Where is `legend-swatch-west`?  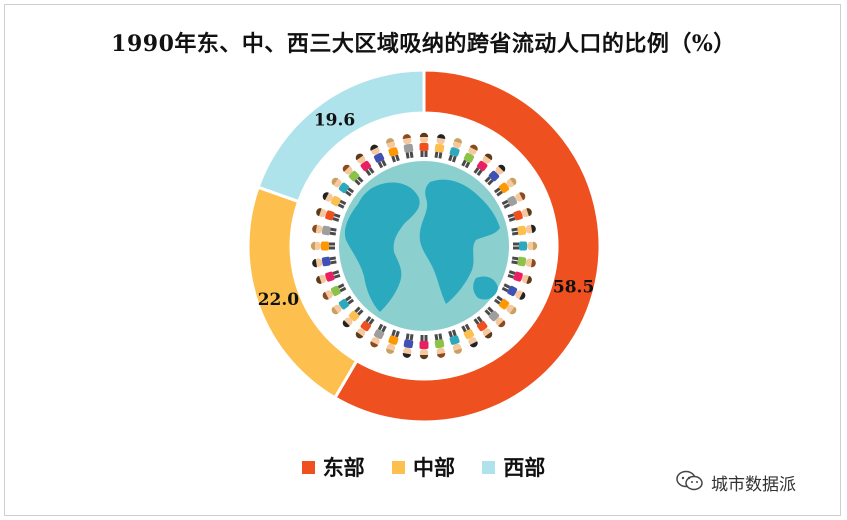 legend-swatch-west is located at coordinates (489, 467).